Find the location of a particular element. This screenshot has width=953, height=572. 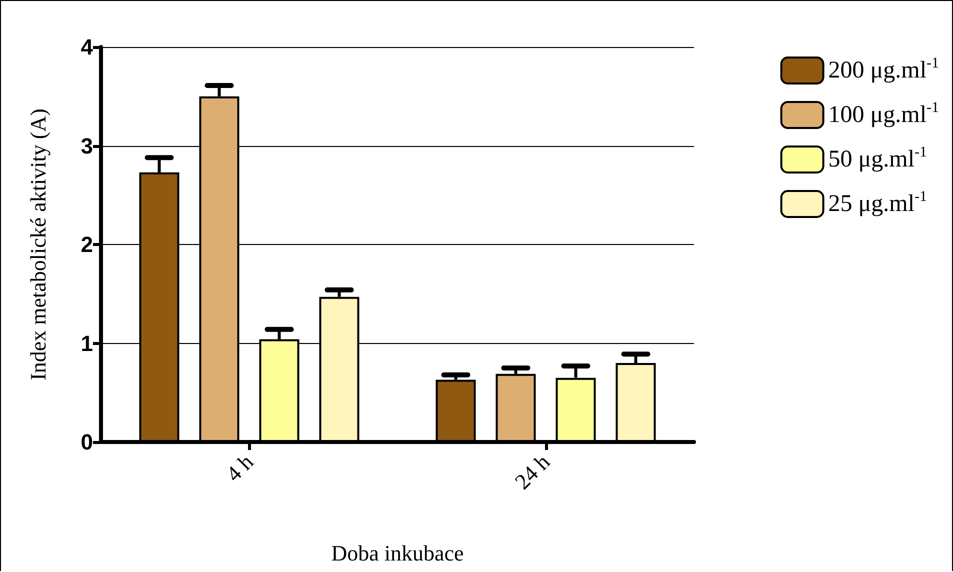

y-tick-label: 3 is located at coordinates (86, 145).